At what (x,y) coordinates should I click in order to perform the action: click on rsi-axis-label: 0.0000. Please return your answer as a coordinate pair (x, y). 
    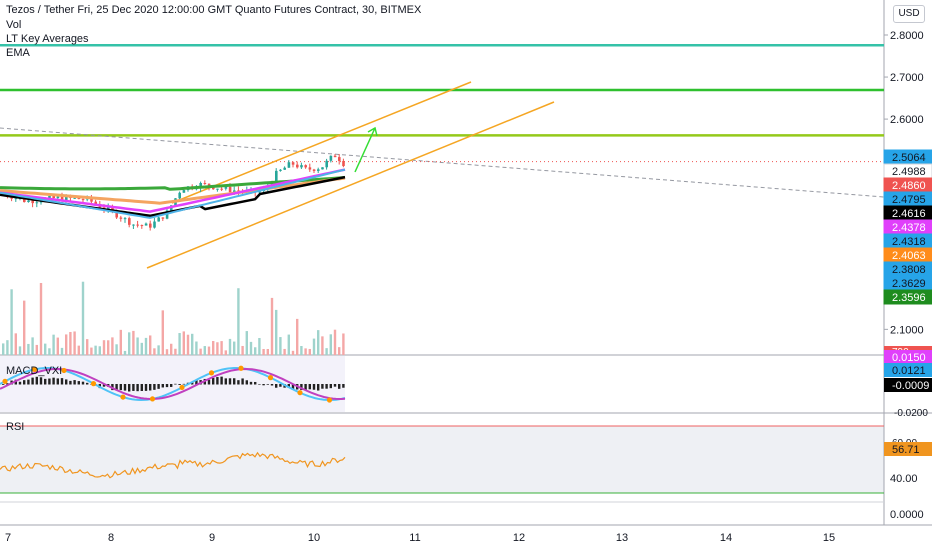
    Looking at the image, I should click on (907, 515).